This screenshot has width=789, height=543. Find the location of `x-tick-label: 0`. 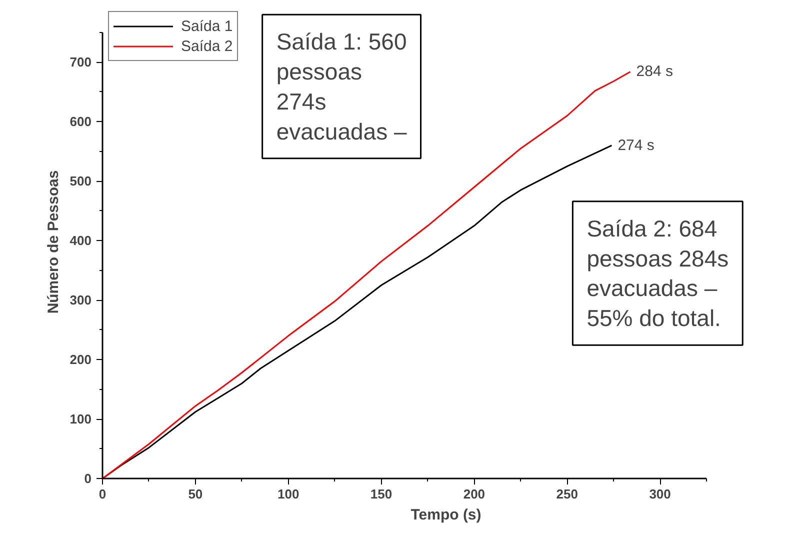

x-tick-label: 0 is located at coordinates (102, 494).